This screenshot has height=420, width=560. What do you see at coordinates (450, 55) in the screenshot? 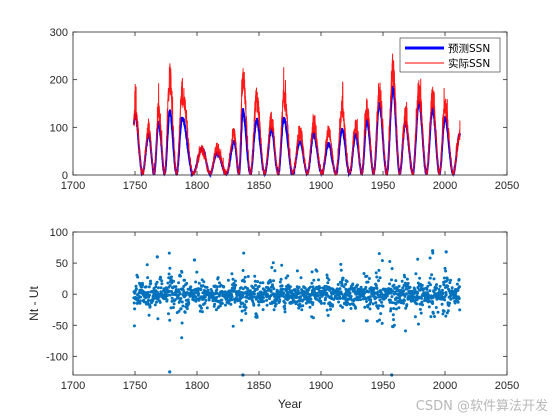
I see `legend-box` at bounding box center [450, 55].